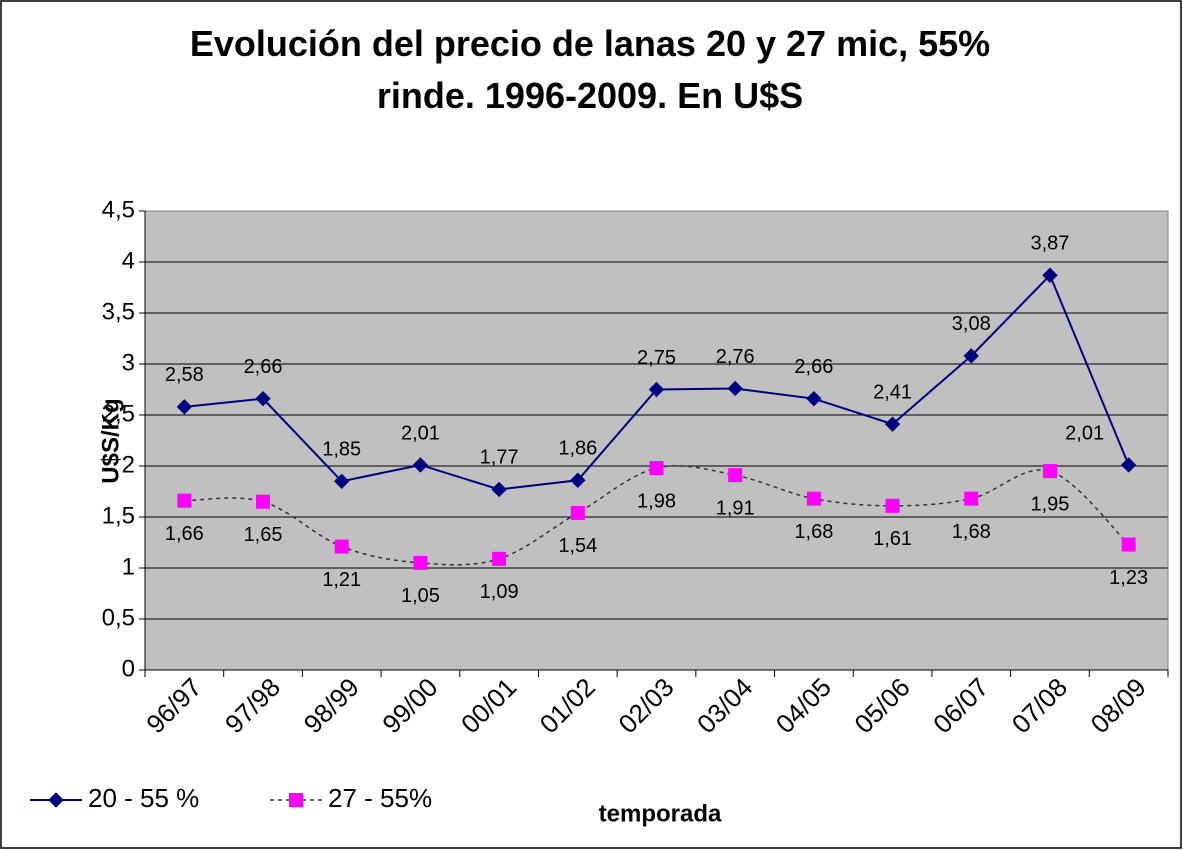 This screenshot has height=850, width=1183. Describe the element at coordinates (499, 592) in the screenshot. I see `data-label: 1,09` at that location.